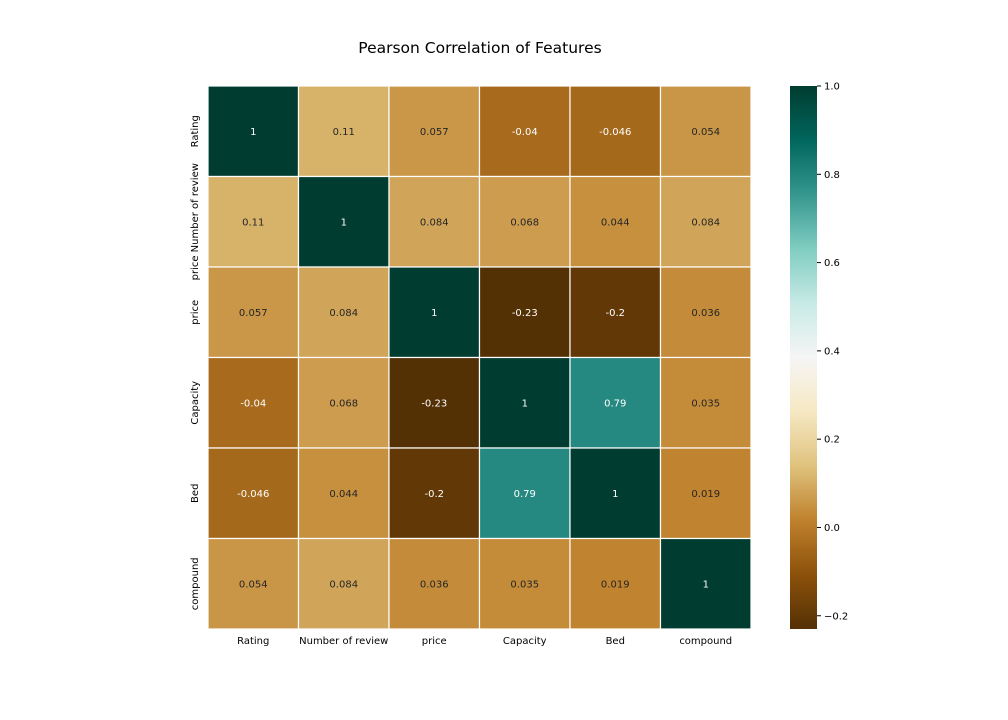 Image resolution: width=1008 pixels, height=720 pixels. I want to click on colorbar-tick-label: −0.2, so click(836, 616).